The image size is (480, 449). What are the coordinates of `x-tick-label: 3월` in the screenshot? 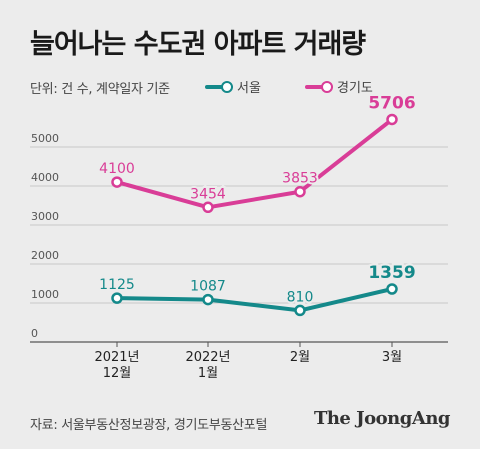 It's located at (392, 357).